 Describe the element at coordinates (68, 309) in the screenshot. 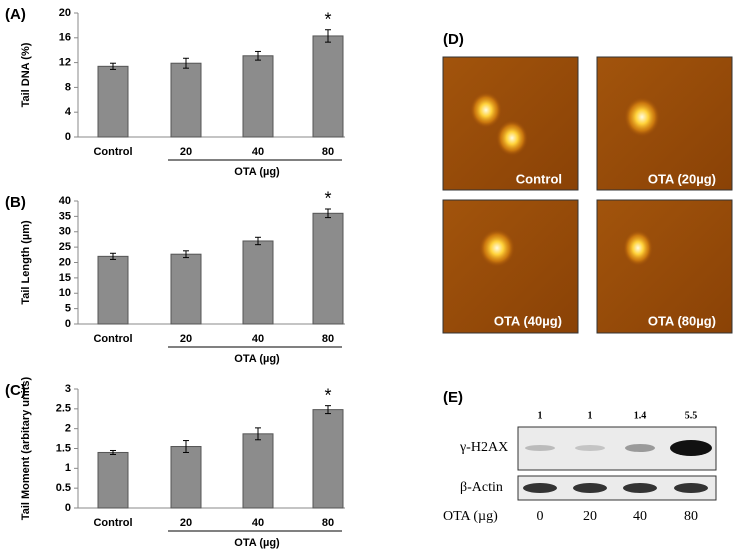

I see `y-tick-label: 5` at that location.